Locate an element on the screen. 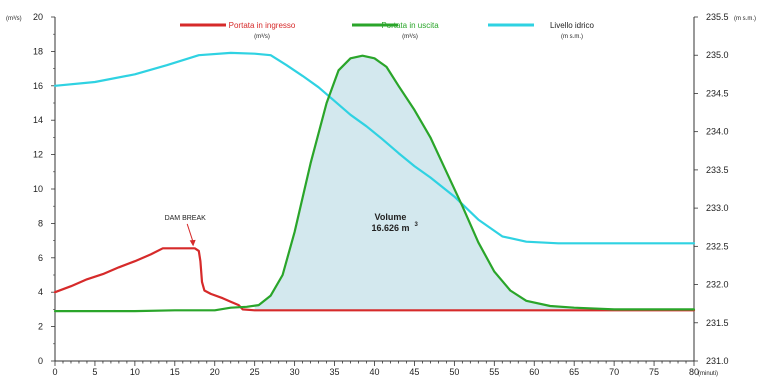 The height and width of the screenshot is (387, 760). right-y-tick-label: 231.5 is located at coordinates (717, 323).